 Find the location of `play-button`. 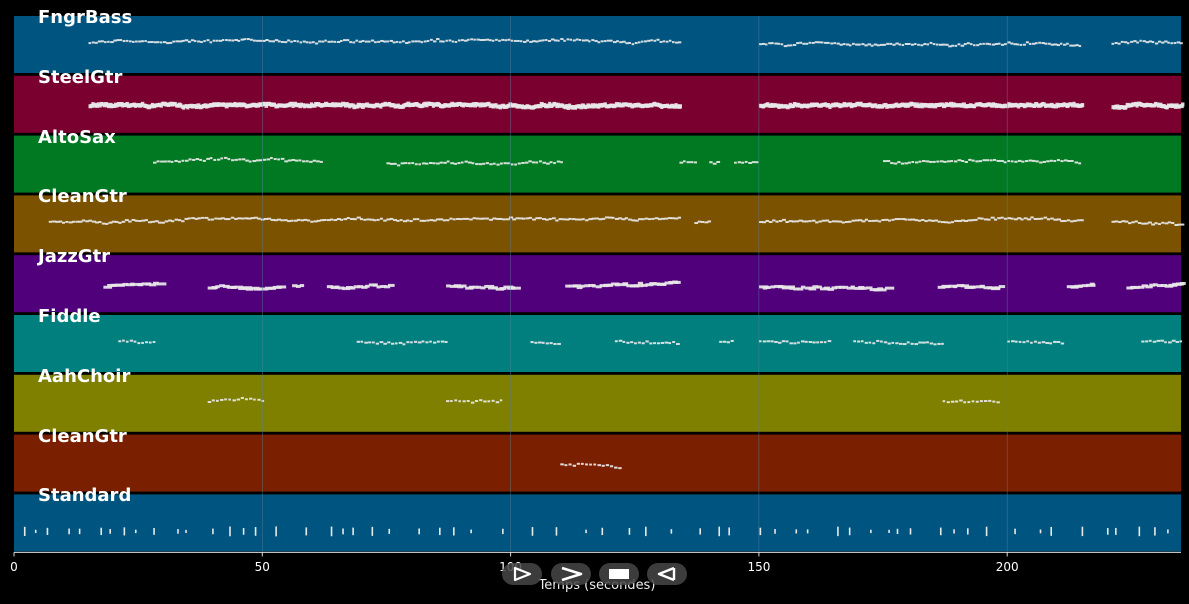

play-button is located at coordinates (522, 574).